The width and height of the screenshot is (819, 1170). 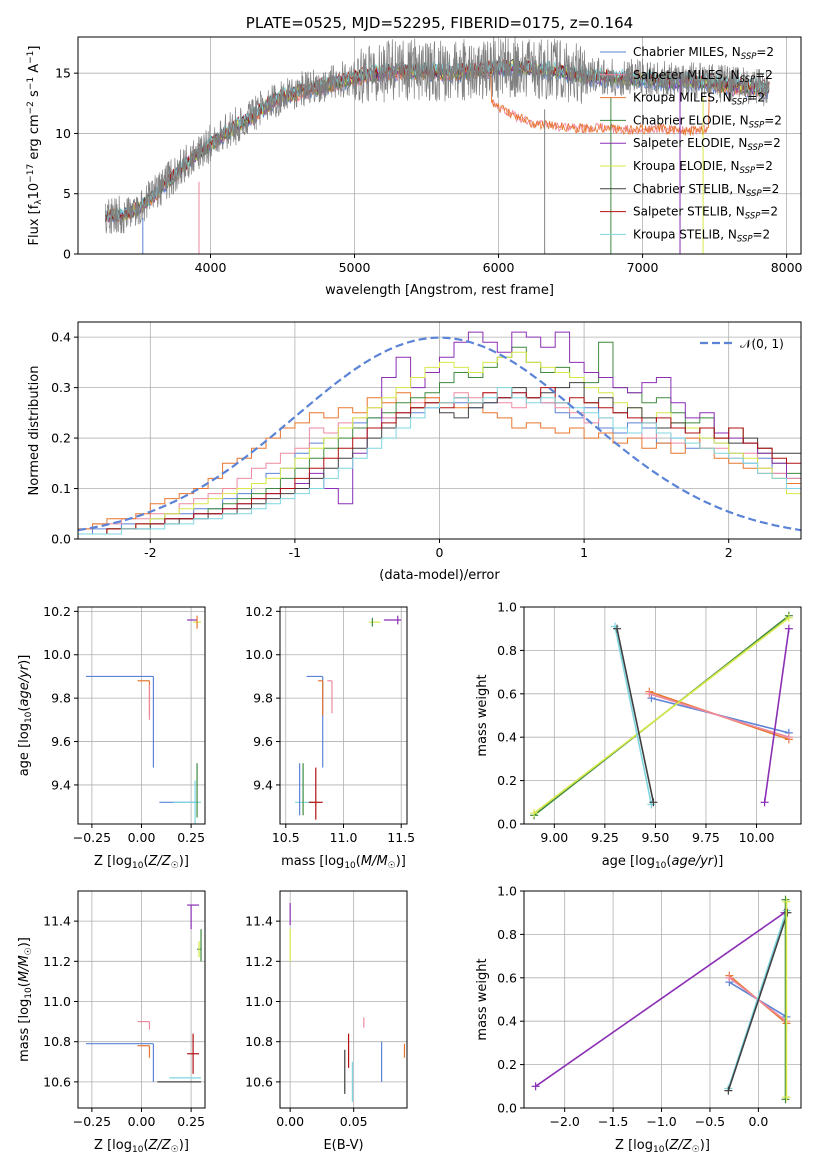 What do you see at coordinates (710, 1121) in the screenshot?
I see `x-tick-label: −0.5` at bounding box center [710, 1121].